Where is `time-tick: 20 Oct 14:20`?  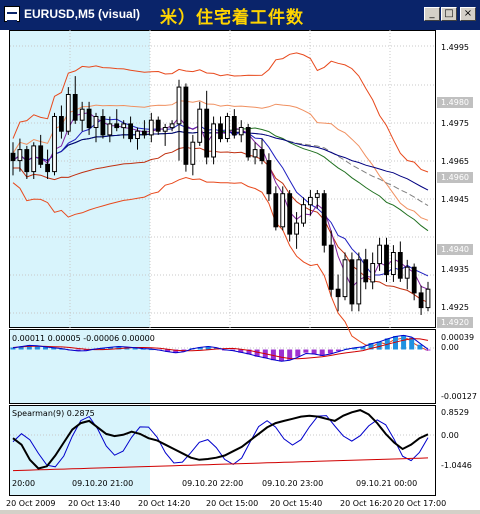 time-tick: 20 Oct 14:20 is located at coordinates (164, 503).